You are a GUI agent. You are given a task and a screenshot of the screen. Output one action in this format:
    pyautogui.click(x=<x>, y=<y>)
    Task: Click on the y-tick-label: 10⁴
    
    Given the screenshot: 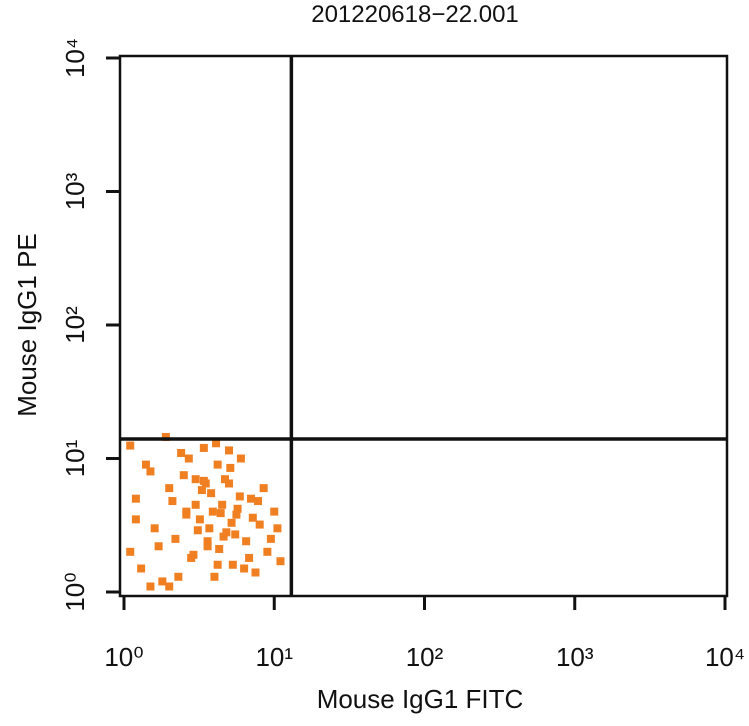 What is the action you would take?
    pyautogui.click(x=75, y=58)
    